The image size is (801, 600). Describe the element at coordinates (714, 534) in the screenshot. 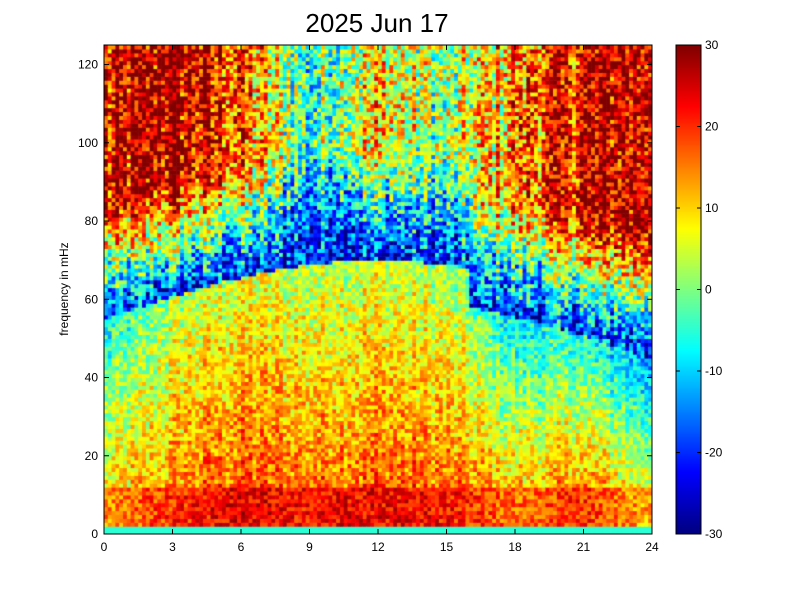

I see `colorbar-tick-label: -30` at that location.